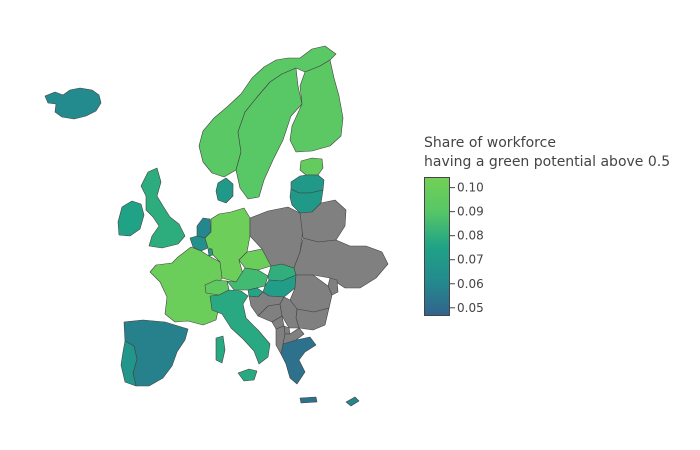 The height and width of the screenshot is (450, 700). Describe the element at coordinates (311, 293) in the screenshot. I see `country-romania` at that location.